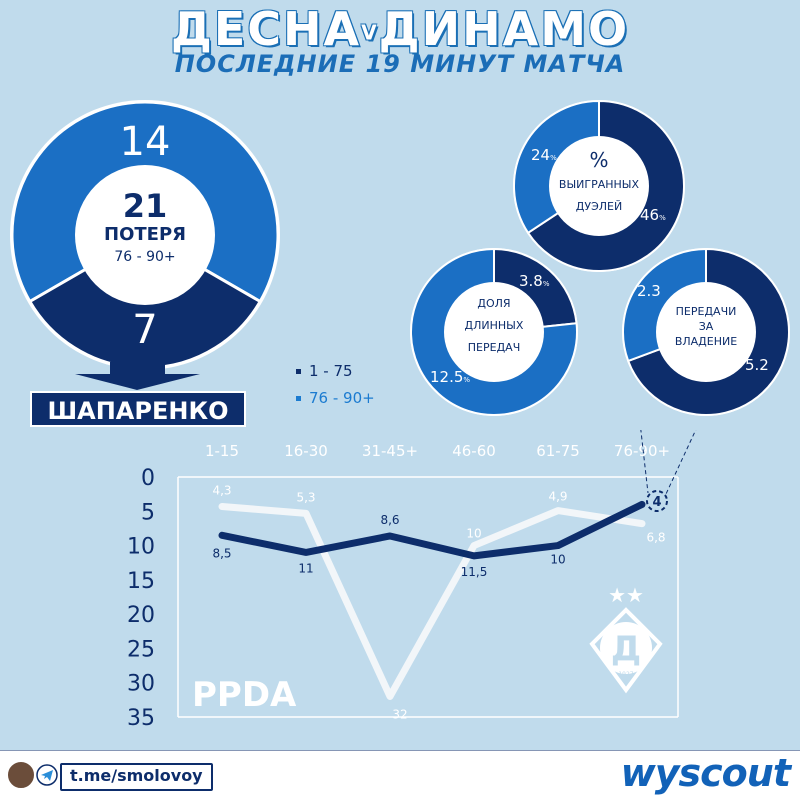  What do you see at coordinates (706, 311) in the screenshot?
I see `passes-possession-title-1: ПЕРЕДАЧИ` at bounding box center [706, 311].